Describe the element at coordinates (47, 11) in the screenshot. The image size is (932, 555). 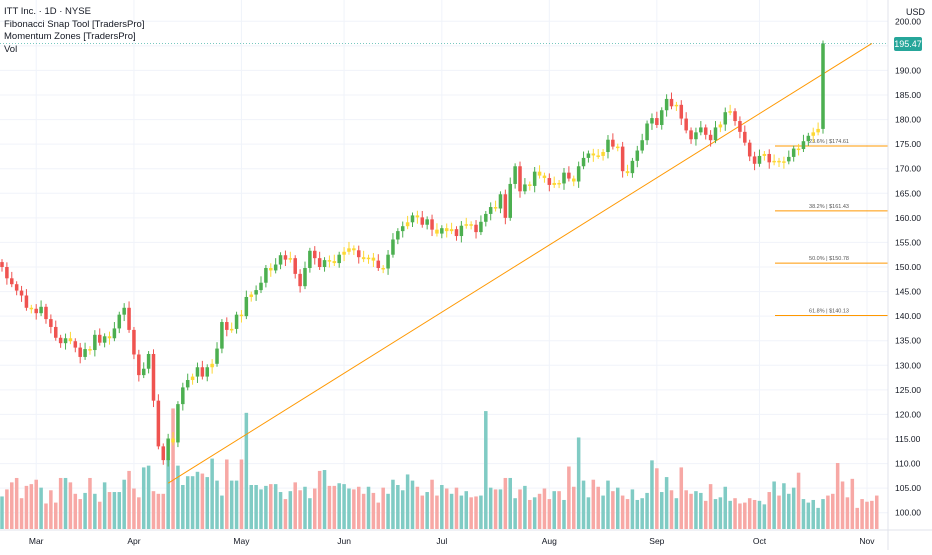
I see `symbol-title: ITT Inc. · 1D · NYSE` at that location.